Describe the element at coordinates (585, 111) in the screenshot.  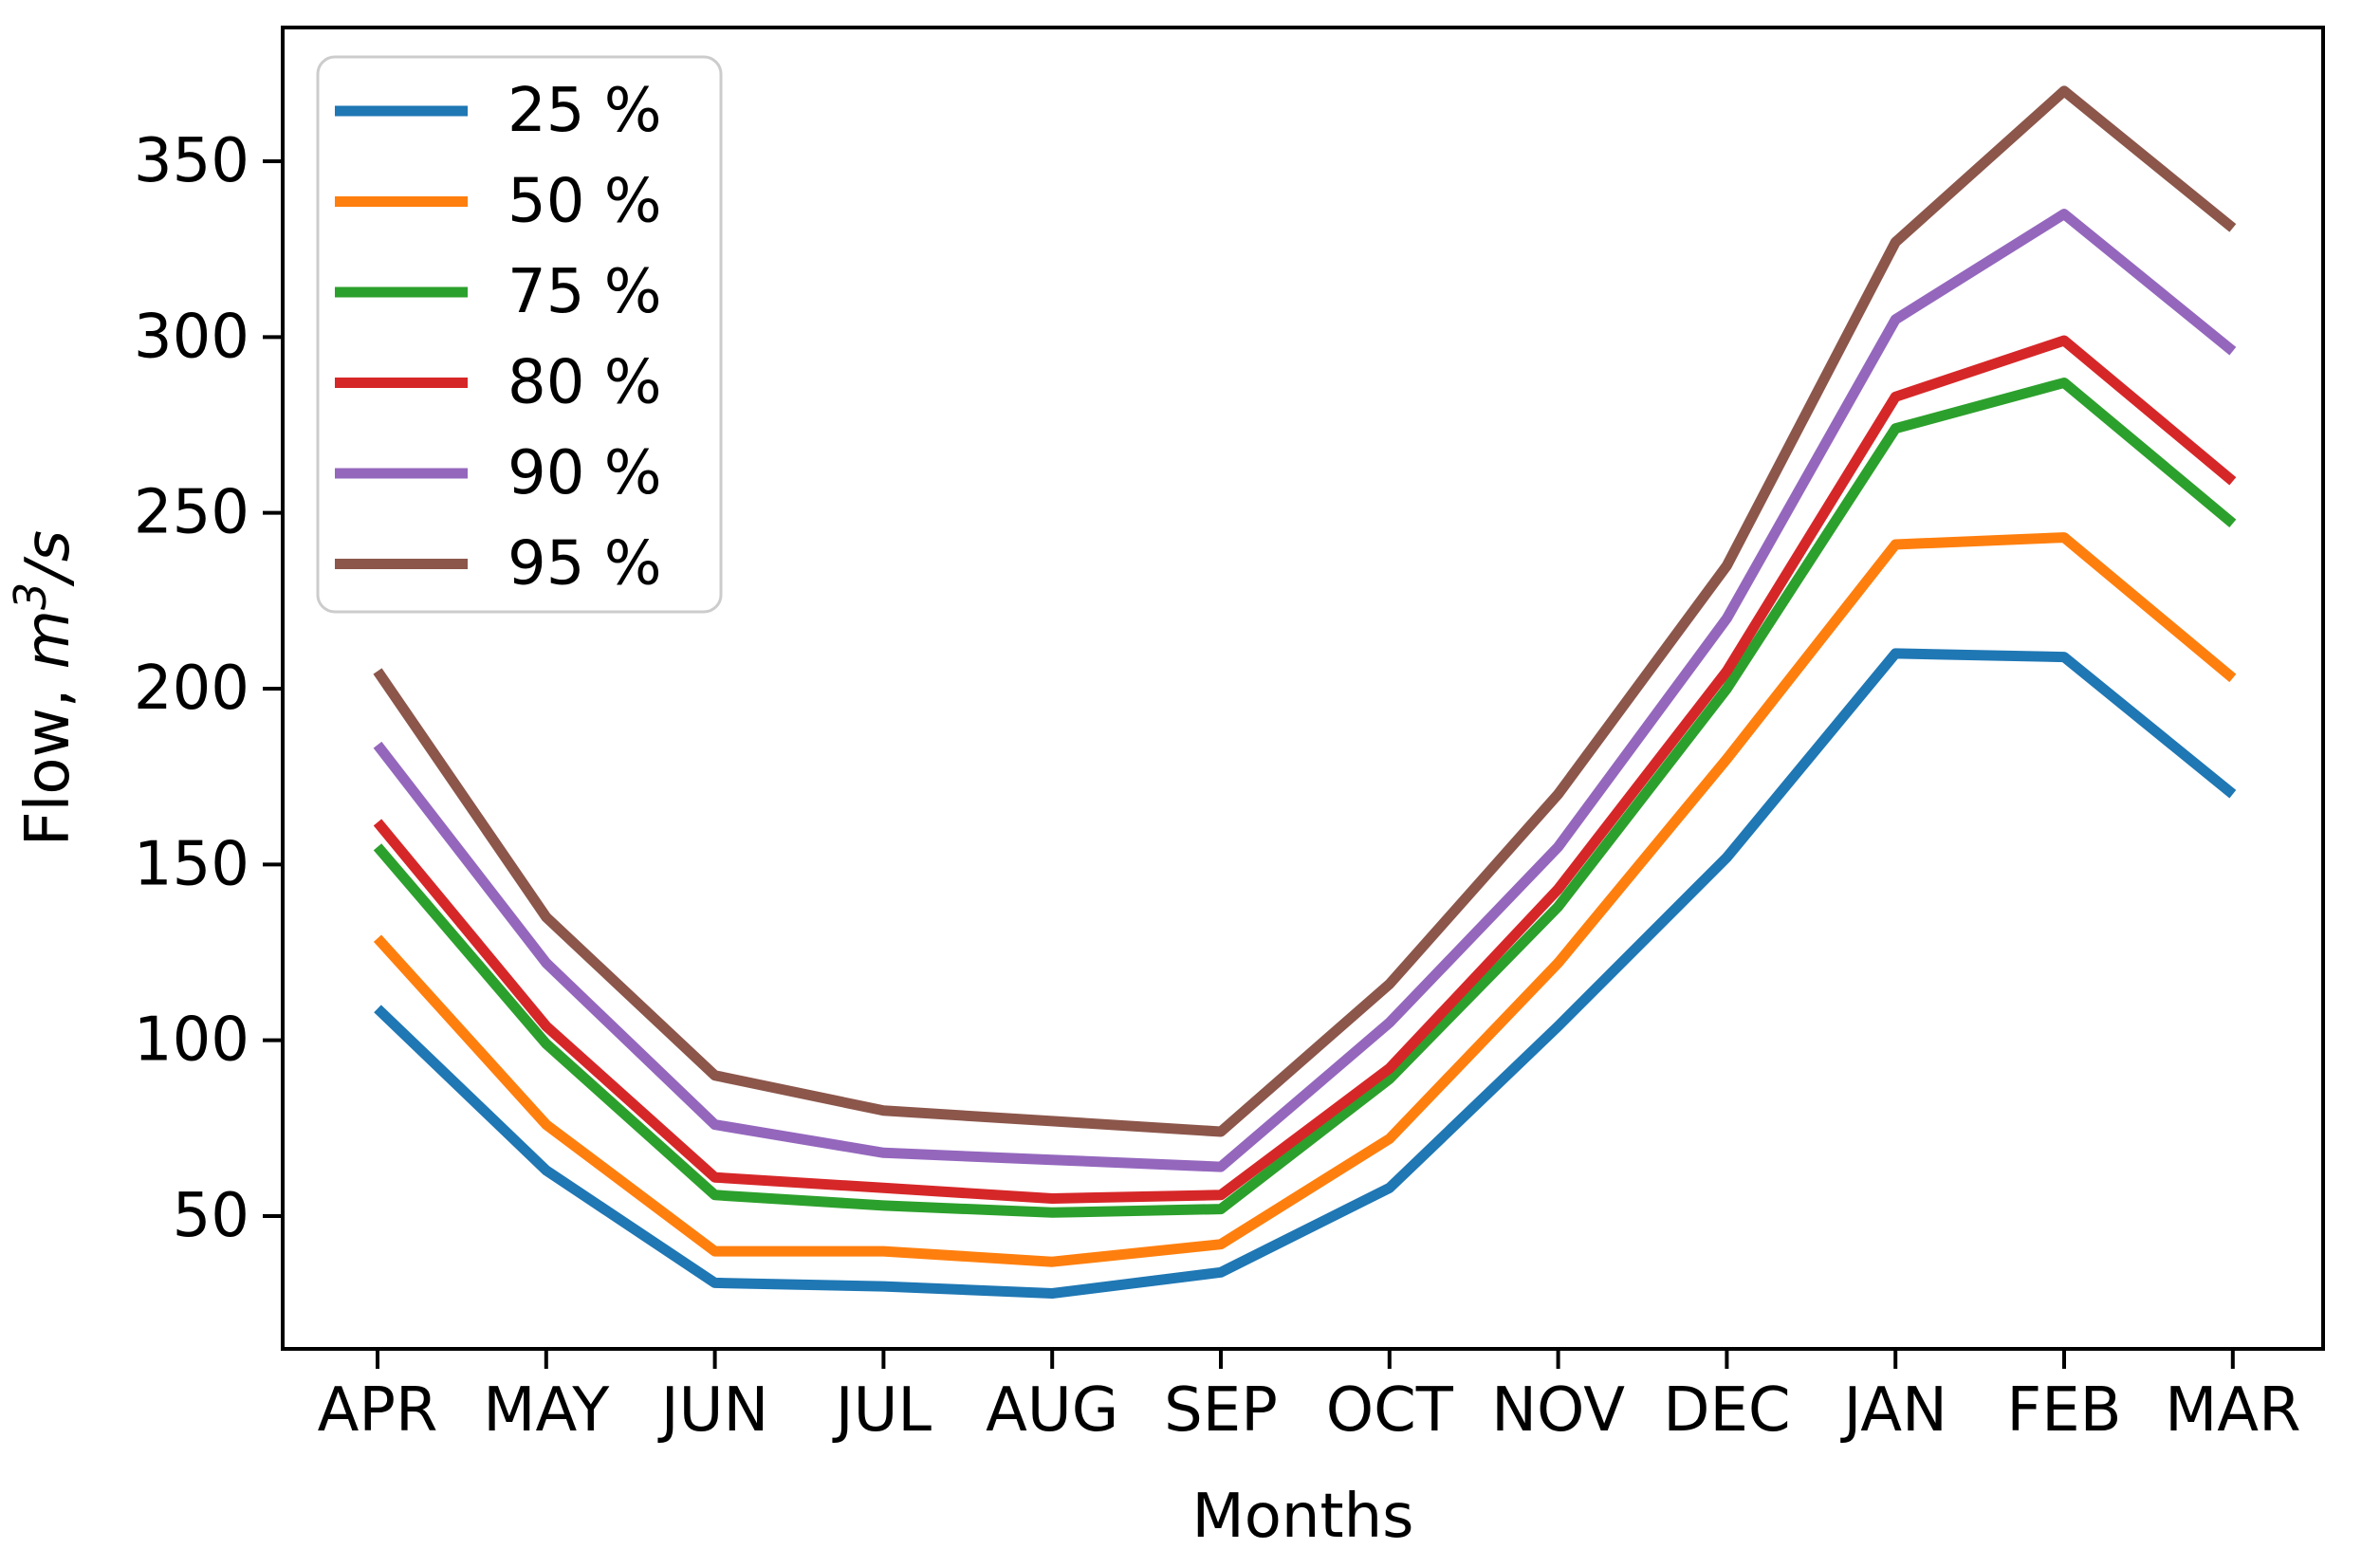
I see `legend-label: 25 %` at that location.